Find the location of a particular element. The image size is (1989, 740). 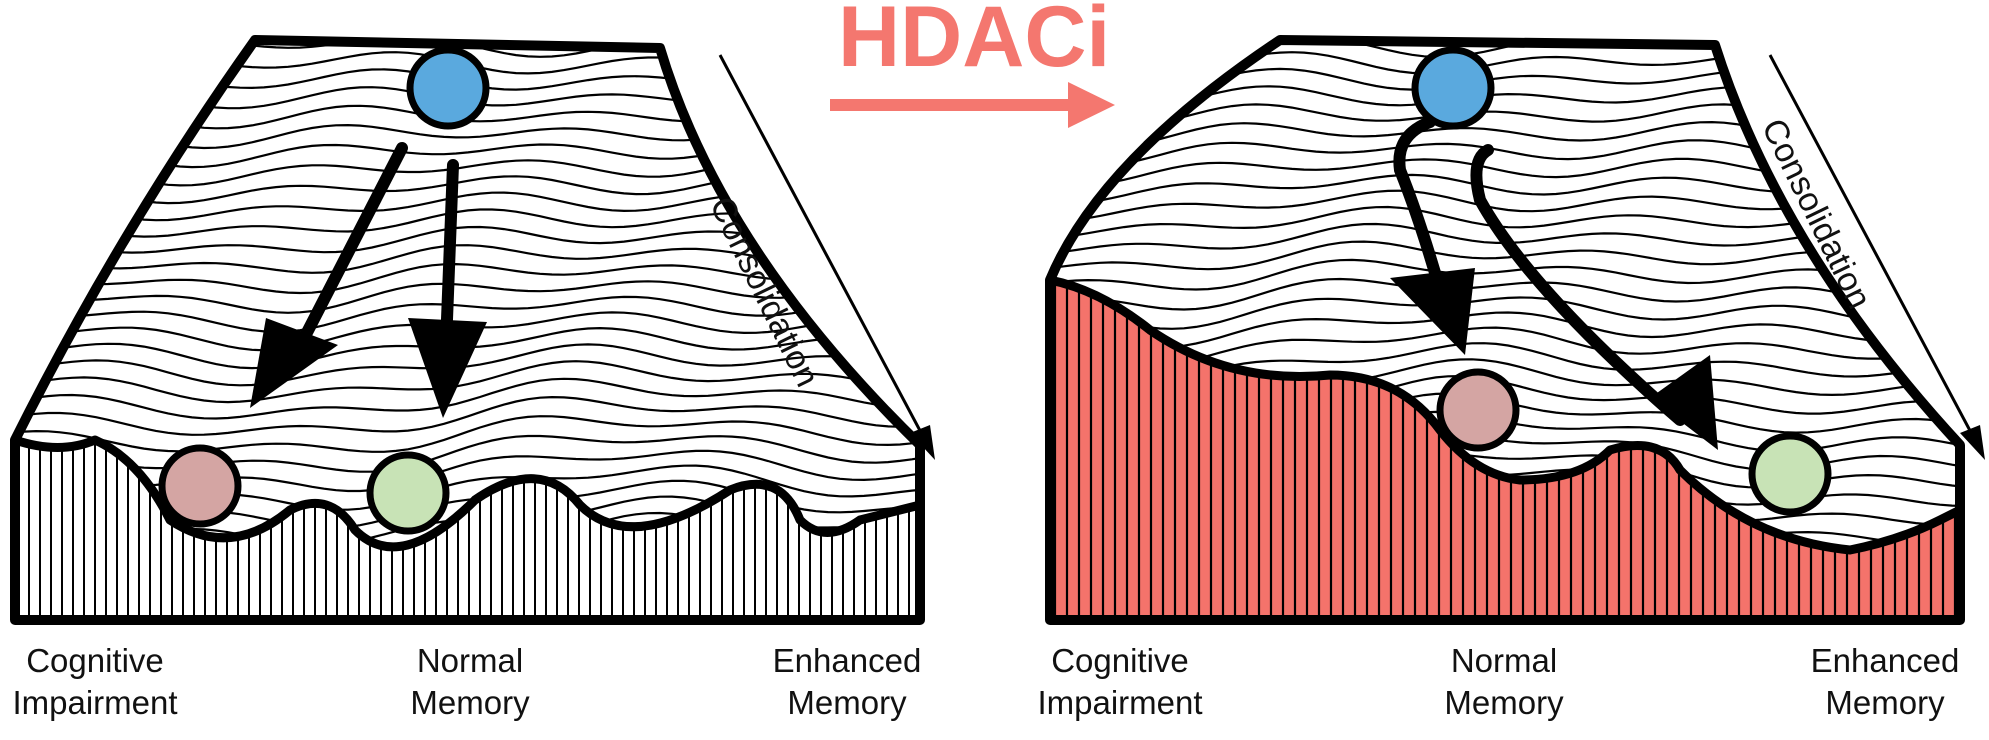

hdaci-arrow is located at coordinates (972, 105).